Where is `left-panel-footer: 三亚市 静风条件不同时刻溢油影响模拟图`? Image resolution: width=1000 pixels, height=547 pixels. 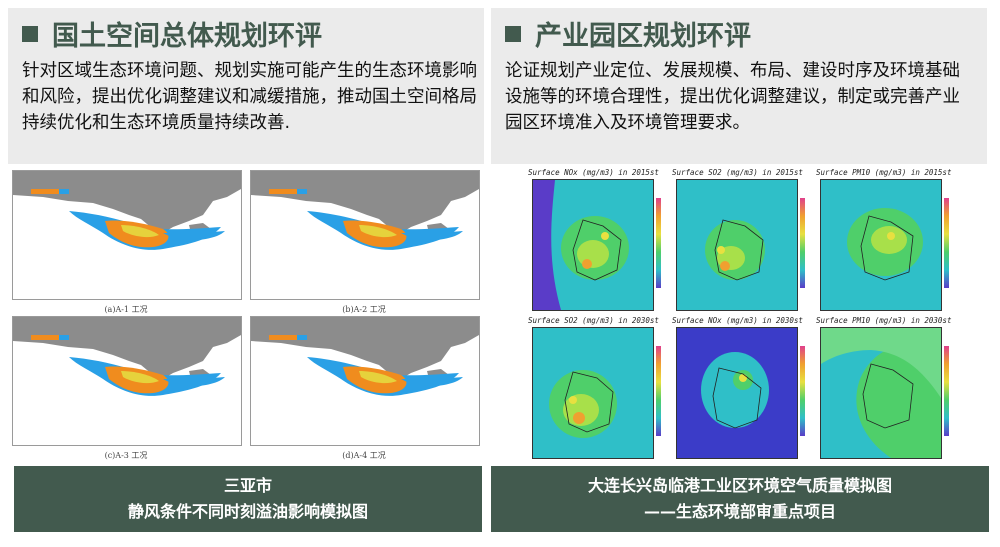
left-panel-footer: 三亚市 静风条件不同时刻溢油影响模拟图 is located at coordinates (248, 499).